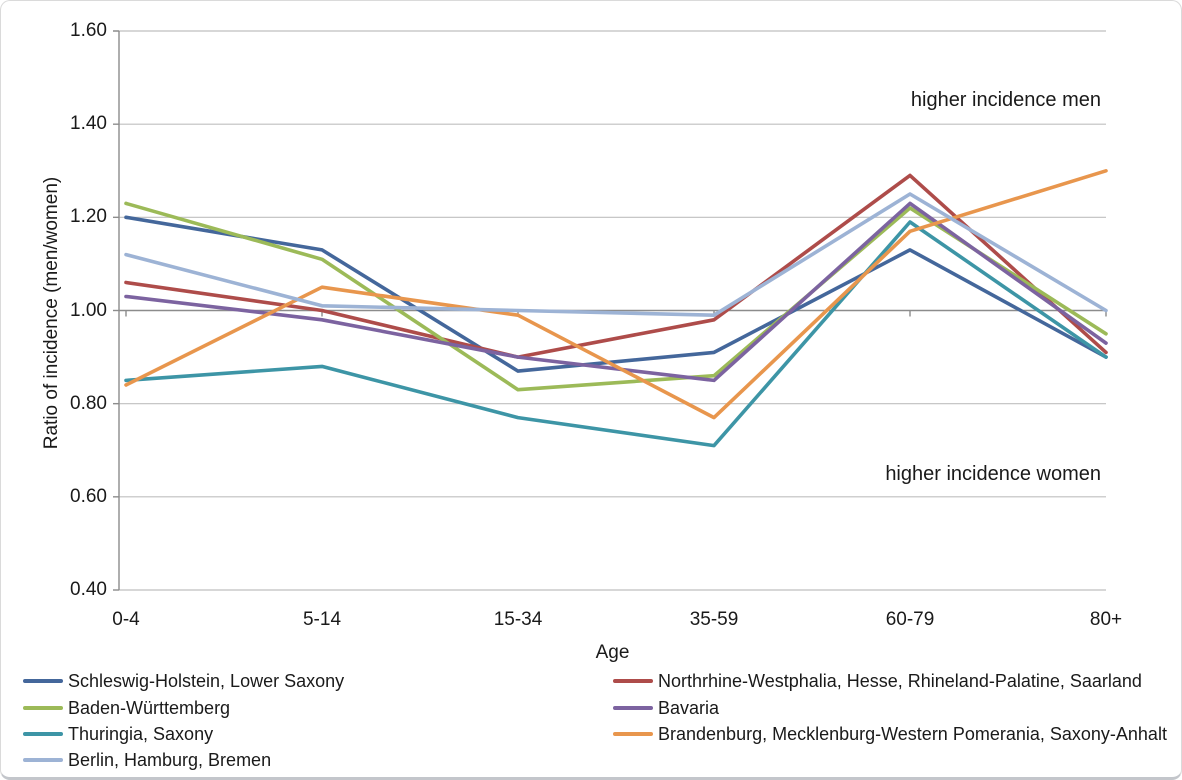 This screenshot has width=1182, height=780. I want to click on legend-item: Berlin, Hamburg, Bremen, so click(147, 760).